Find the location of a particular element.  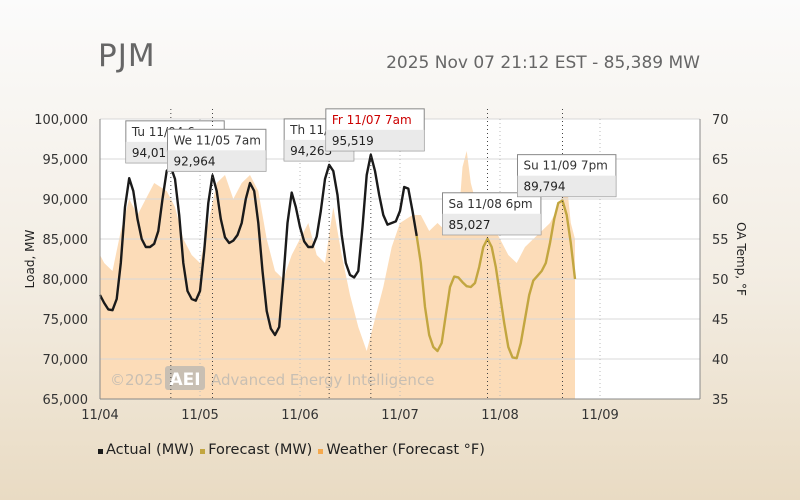

callout-value: 95,519 is located at coordinates (353, 141).